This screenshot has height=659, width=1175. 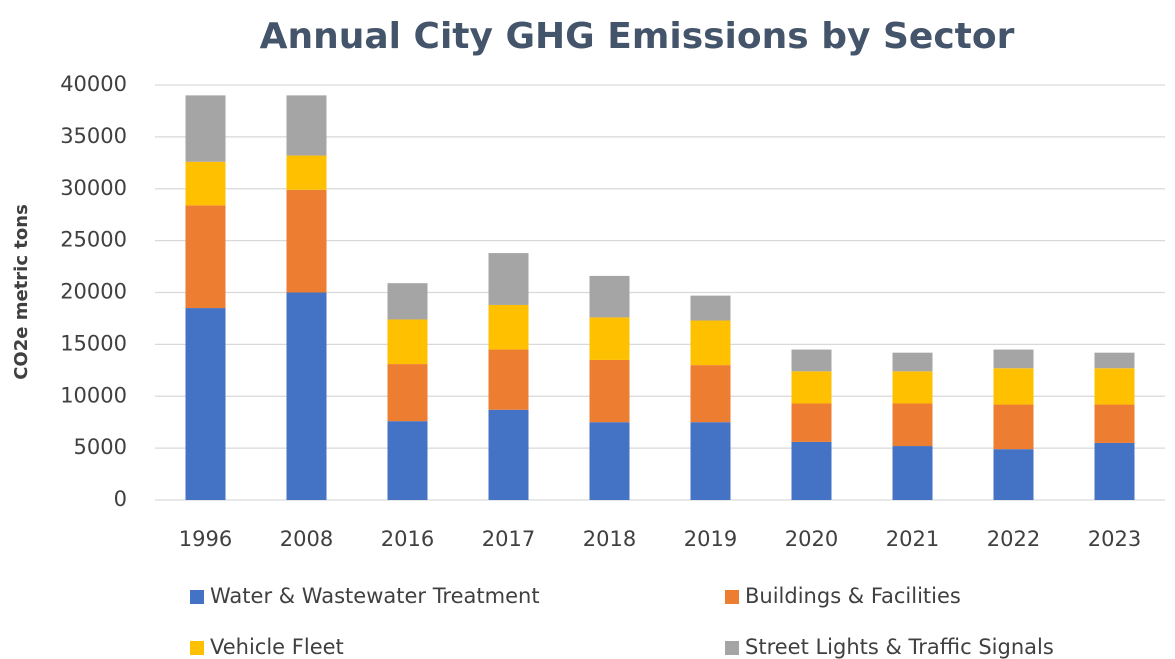 I want to click on x-tick-label: 2017, so click(x=508, y=539).